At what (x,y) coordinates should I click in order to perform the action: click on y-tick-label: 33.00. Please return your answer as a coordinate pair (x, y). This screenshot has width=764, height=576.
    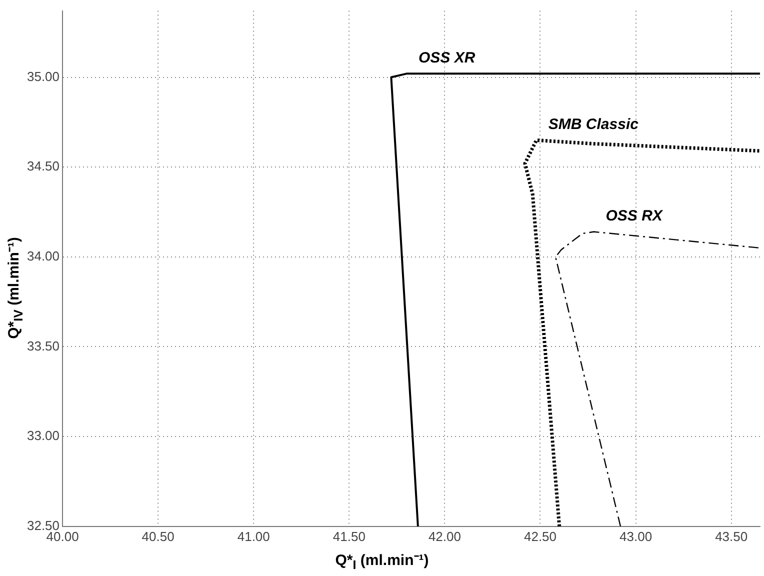
    Looking at the image, I should click on (43, 436).